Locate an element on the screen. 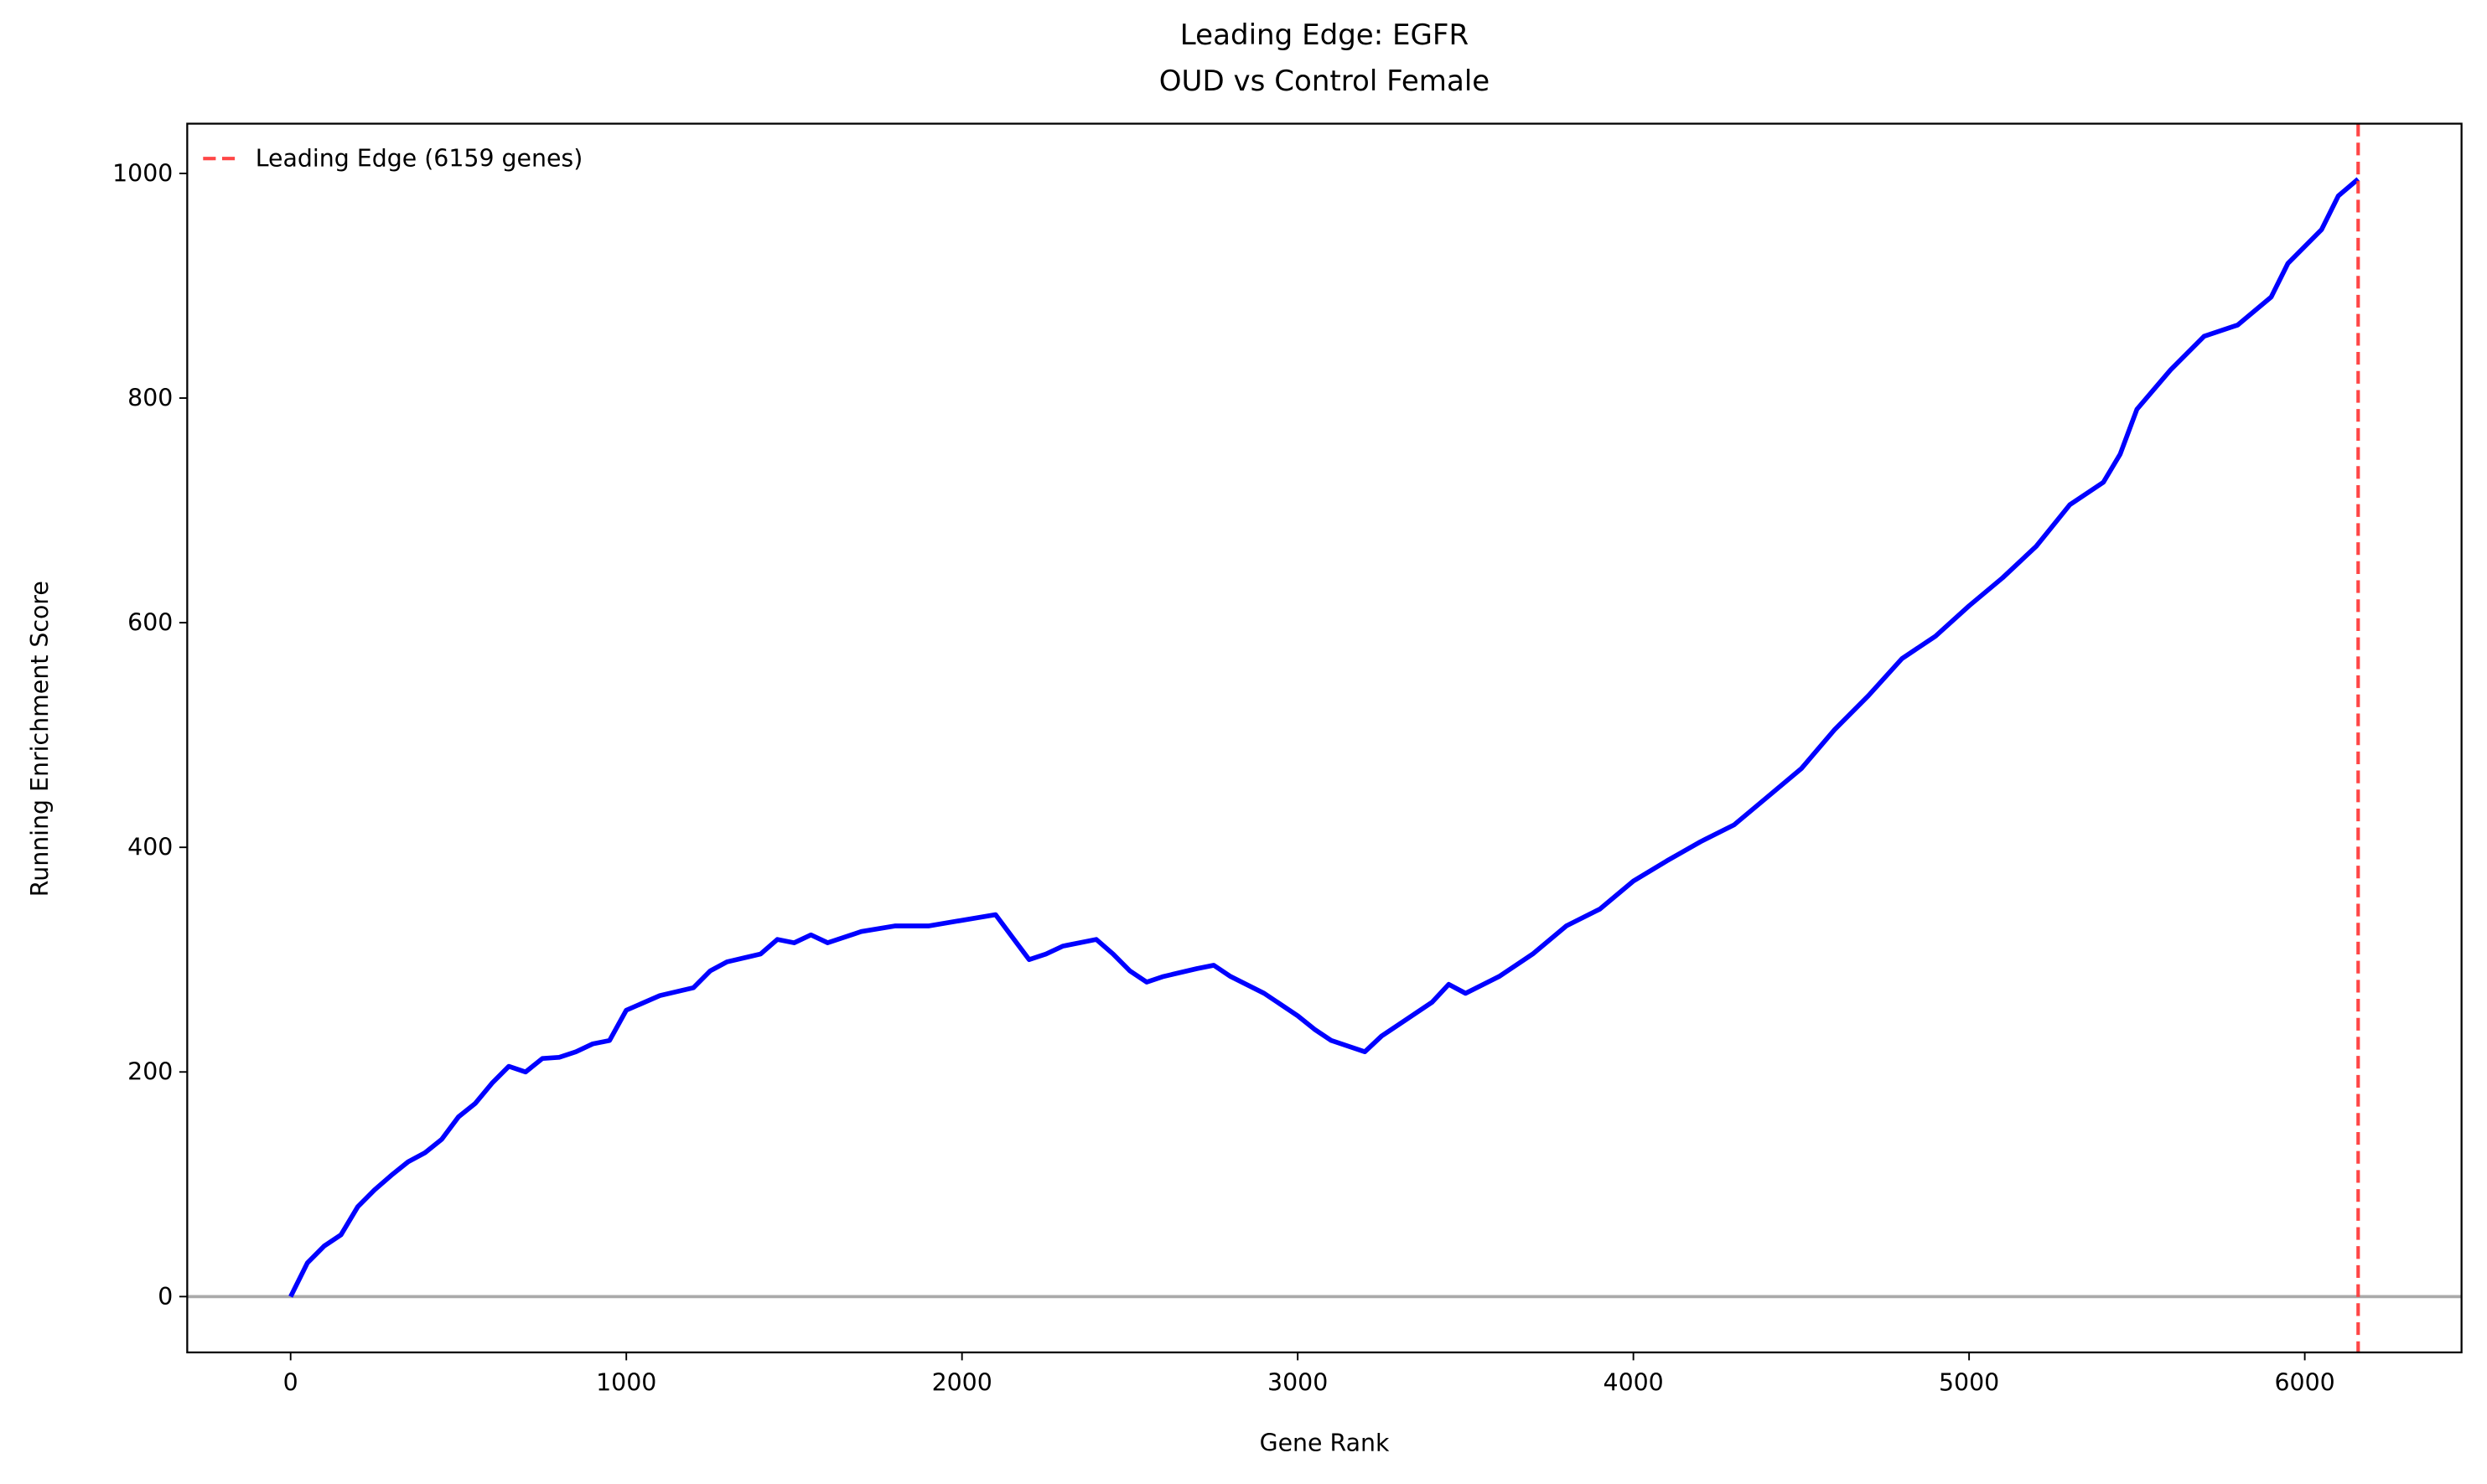 Image resolution: width=2487 pixels, height=1484 pixels. y-tick-label: 200 is located at coordinates (150, 1072).